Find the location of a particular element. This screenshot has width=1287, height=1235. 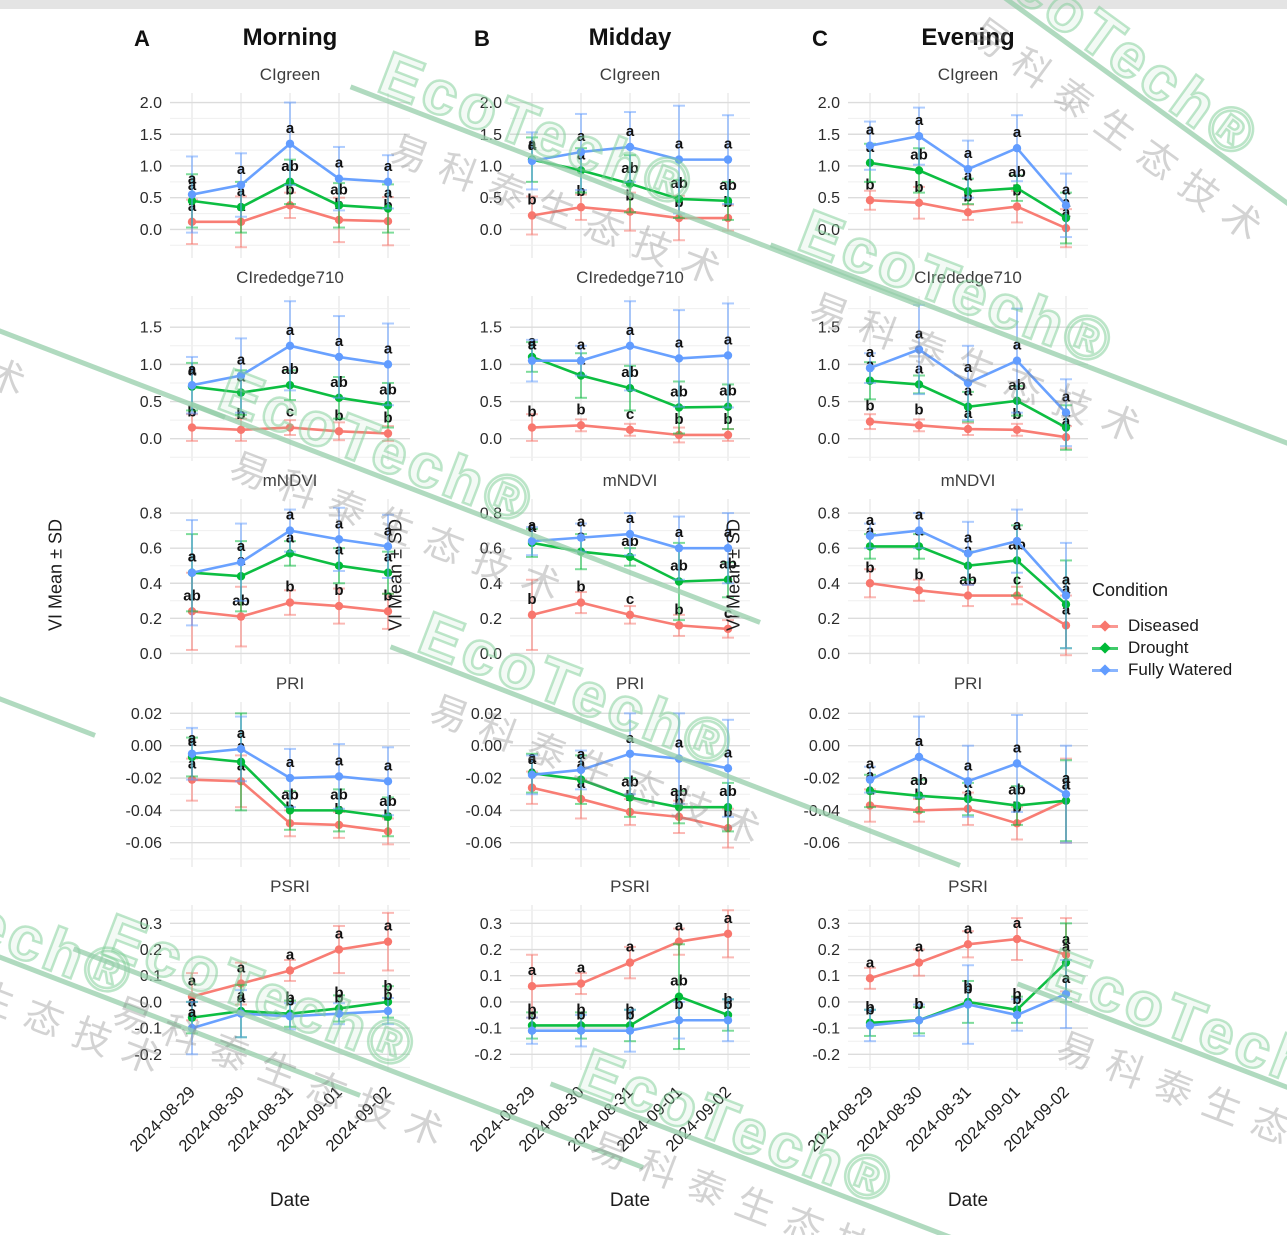

y-tick-label: -0.02 is located at coordinates (484, 779).